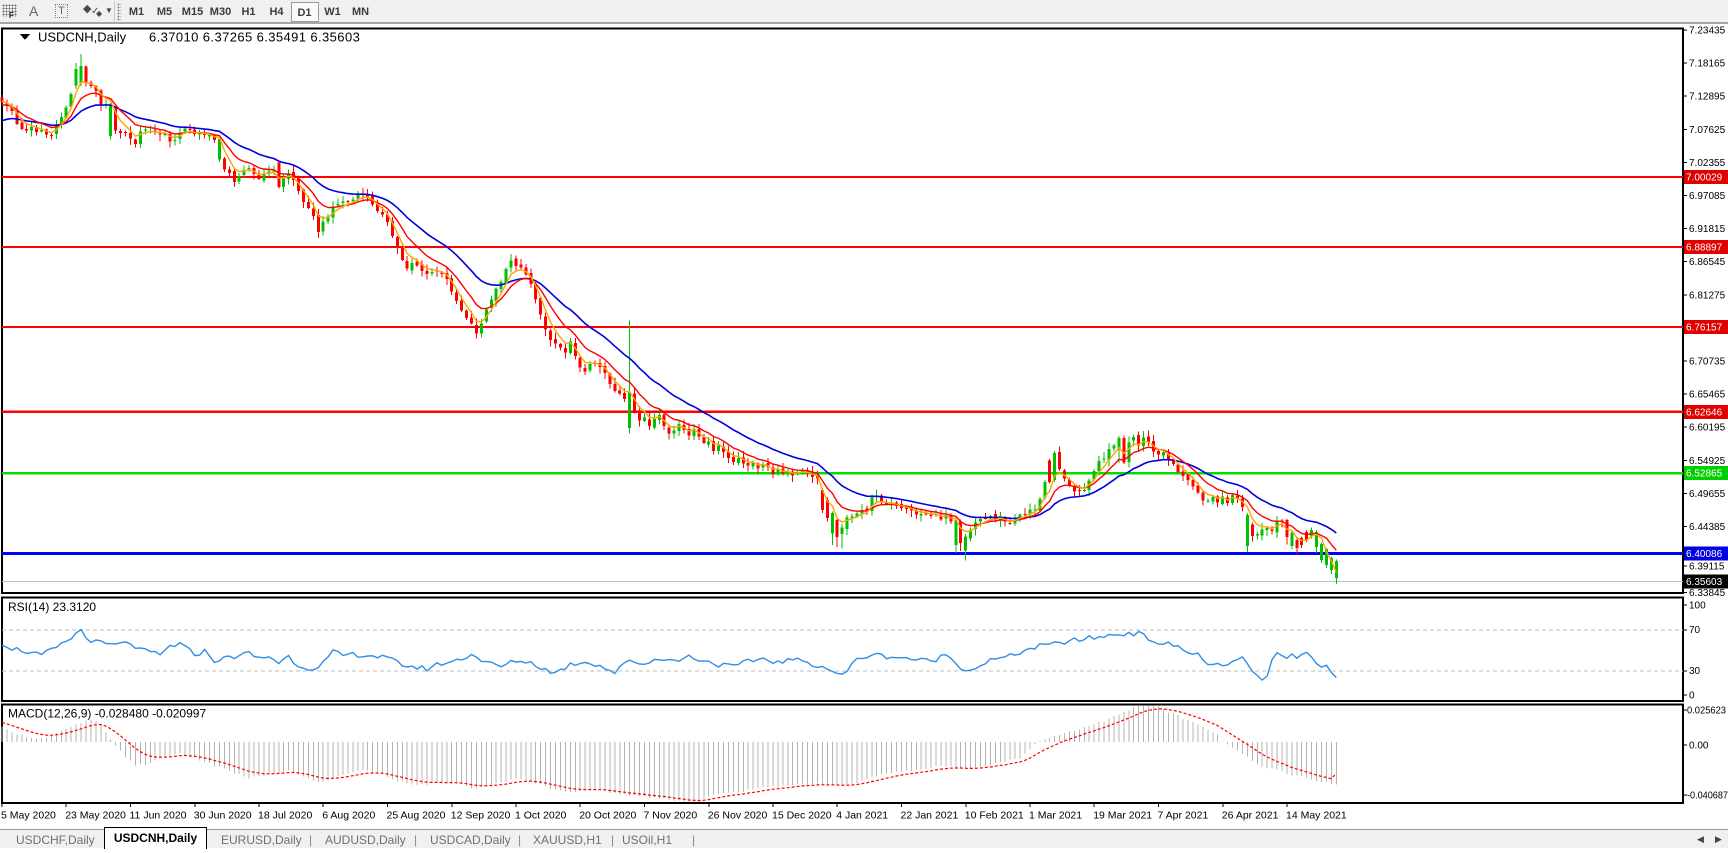 This screenshot has height=853, width=1728. I want to click on svg-text: 1 Oct 2020, so click(541, 816).